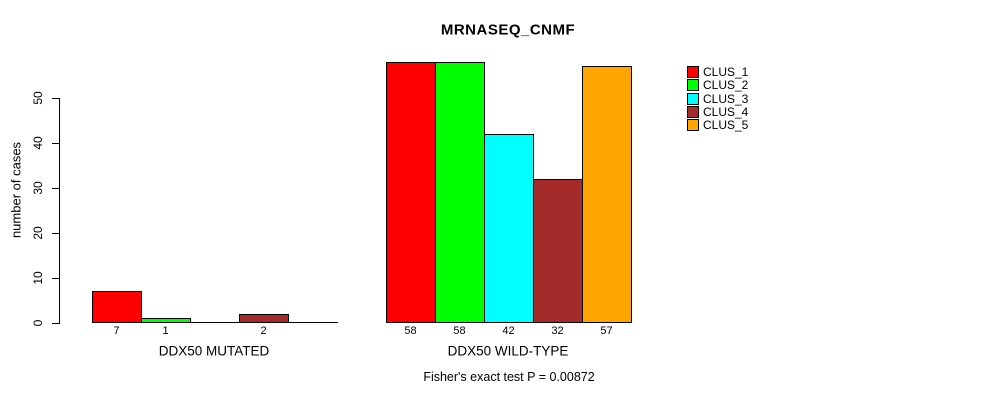 This screenshot has height=400, width=990. Describe the element at coordinates (215, 322) in the screenshot. I see `bar-clus_3-group1` at that location.